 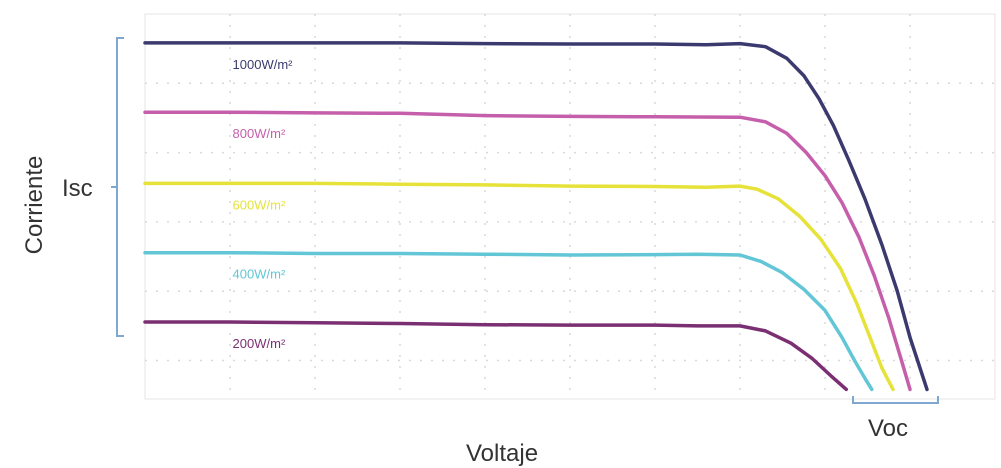 I want to click on isc-bracket, so click(x=117, y=187).